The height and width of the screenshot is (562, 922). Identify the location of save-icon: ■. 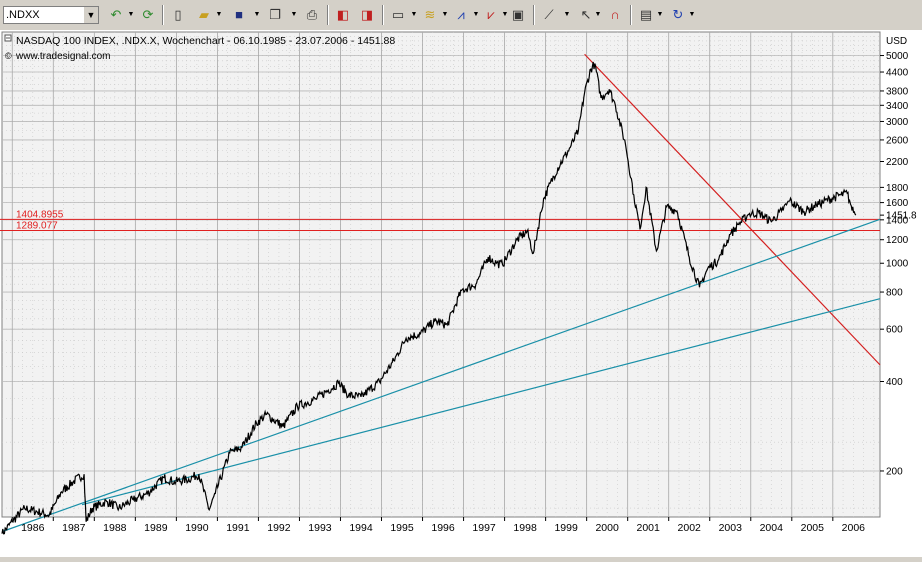
(239, 14).